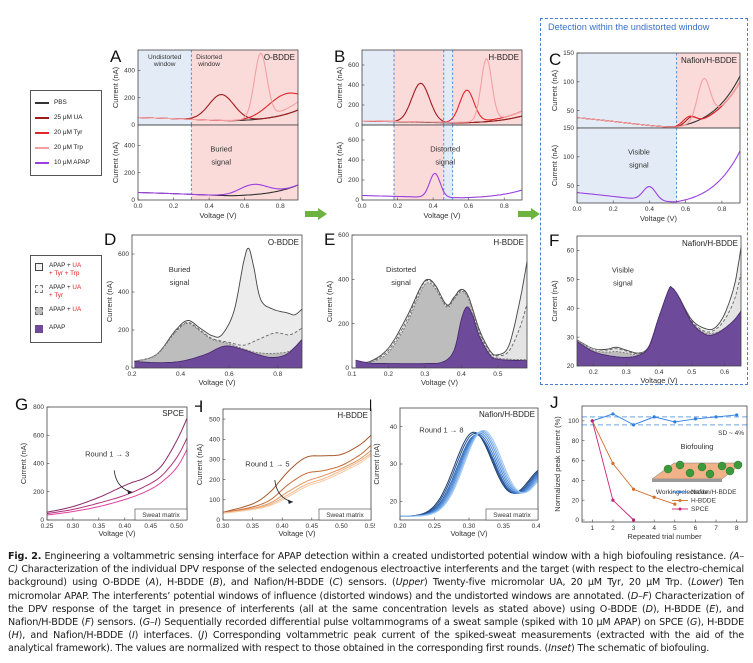 This screenshot has width=753, height=663. What do you see at coordinates (557, 464) in the screenshot?
I see `y-axis-label: Normalized peak current (%)` at bounding box center [557, 464].